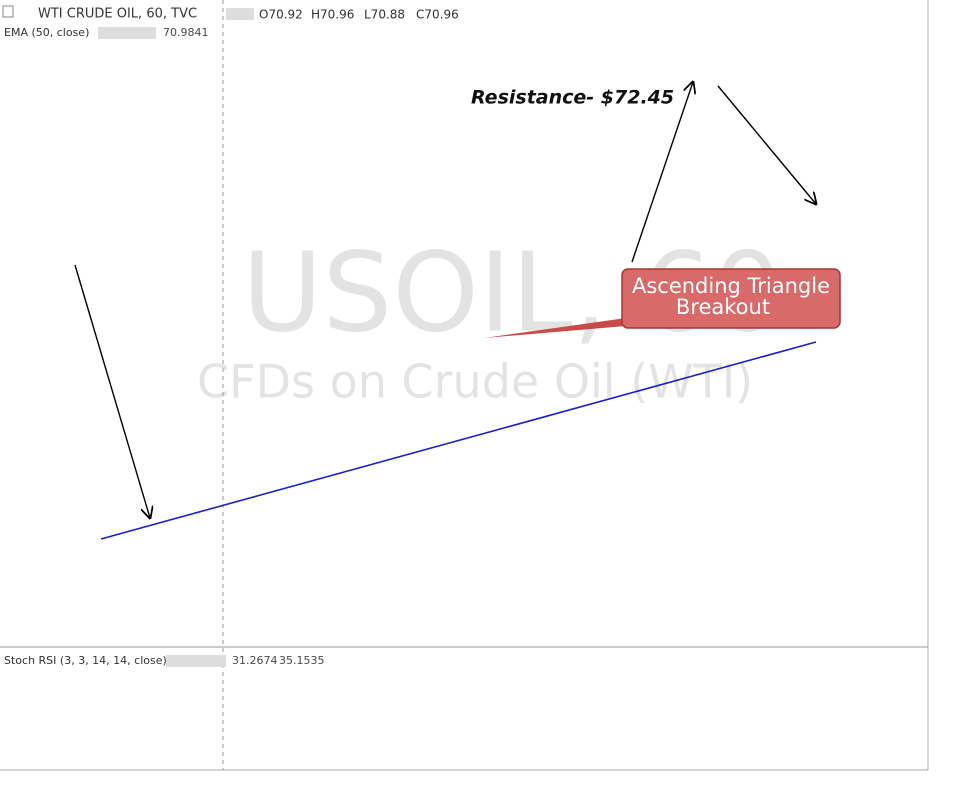  What do you see at coordinates (85, 660) in the screenshot?
I see `indicator-label: Stoch RSI (3, 3, 14, 14, close)` at bounding box center [85, 660].